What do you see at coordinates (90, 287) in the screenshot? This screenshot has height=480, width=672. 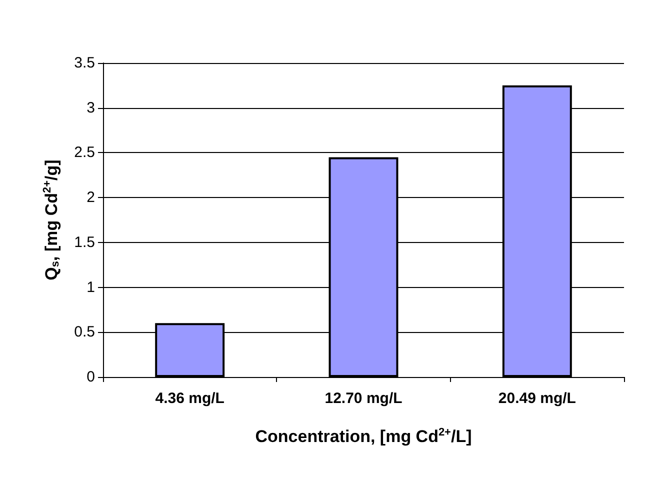 I see `y-tick-label: 1` at bounding box center [90, 287].